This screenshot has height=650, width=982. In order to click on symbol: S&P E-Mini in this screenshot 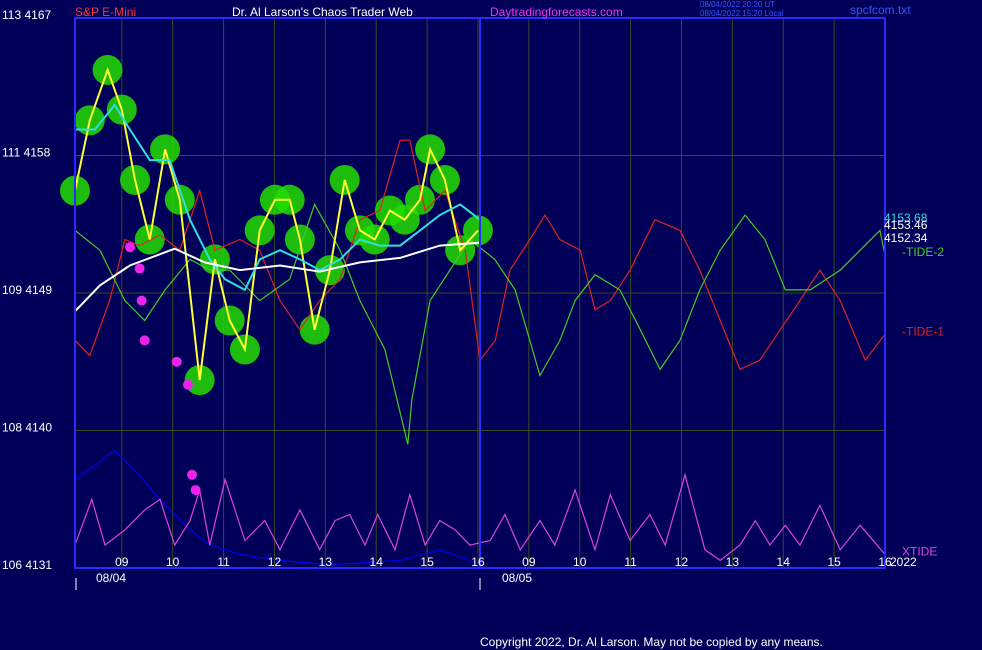, I will do `click(105, 12)`.